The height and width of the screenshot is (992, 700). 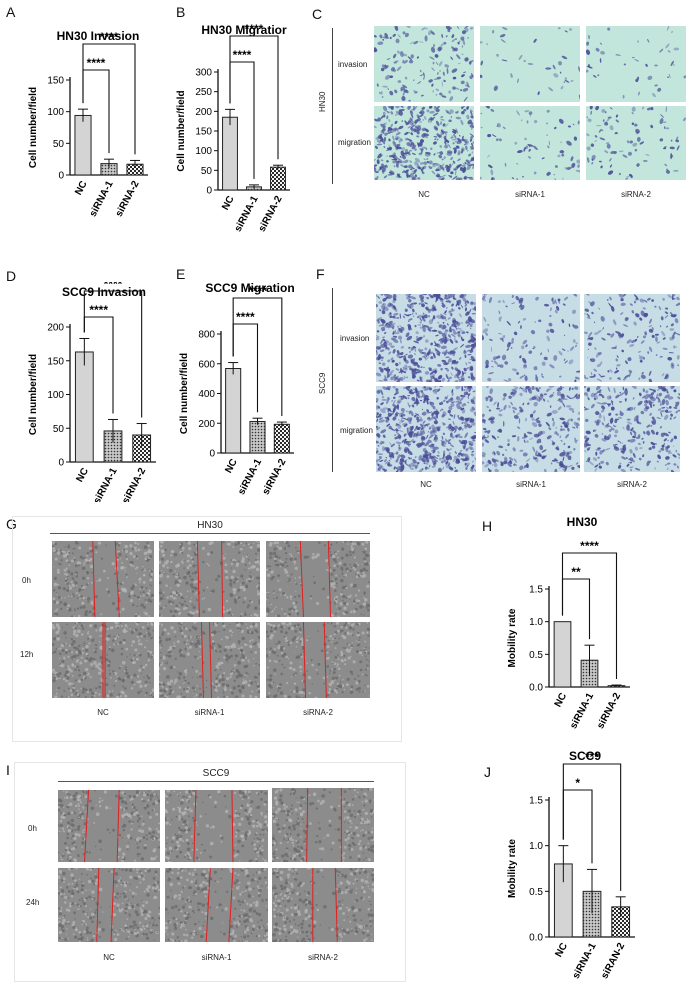 I want to click on scc9-wound-title: SCC9, so click(x=216, y=773).